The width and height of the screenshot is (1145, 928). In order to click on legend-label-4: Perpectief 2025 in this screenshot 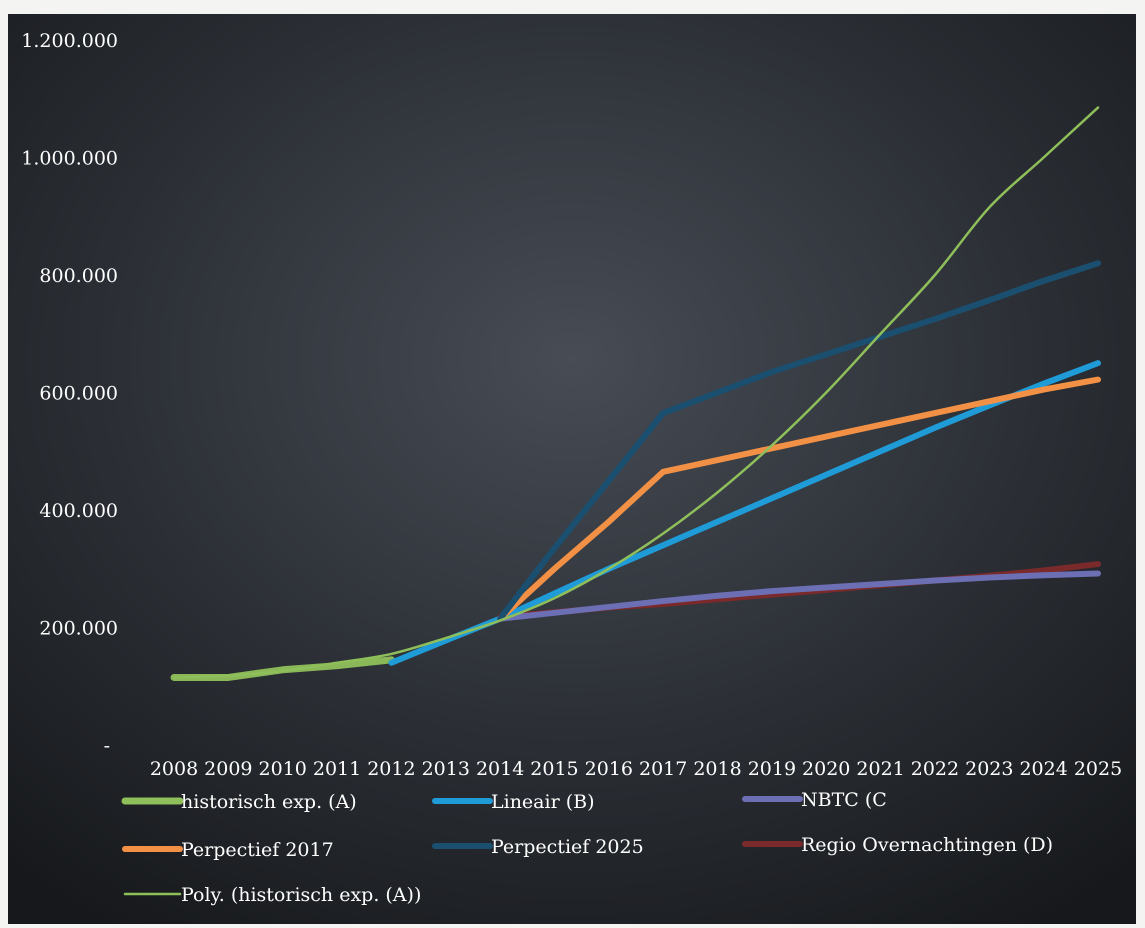, I will do `click(567, 847)`.